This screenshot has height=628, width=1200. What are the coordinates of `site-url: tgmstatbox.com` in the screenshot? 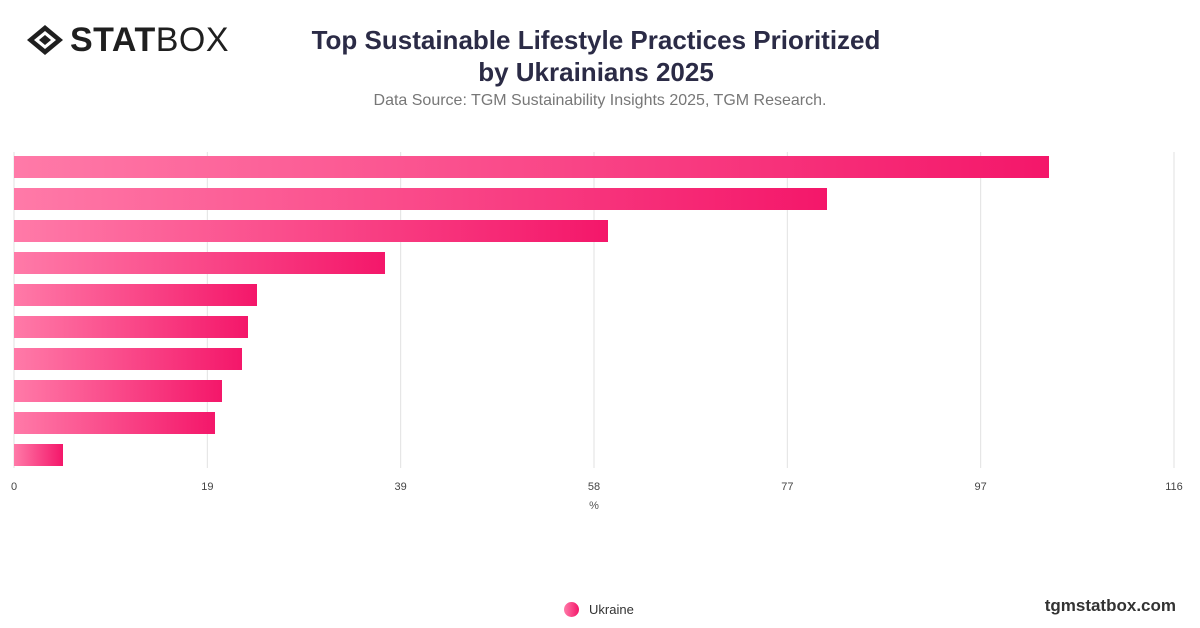 It's located at (1110, 605).